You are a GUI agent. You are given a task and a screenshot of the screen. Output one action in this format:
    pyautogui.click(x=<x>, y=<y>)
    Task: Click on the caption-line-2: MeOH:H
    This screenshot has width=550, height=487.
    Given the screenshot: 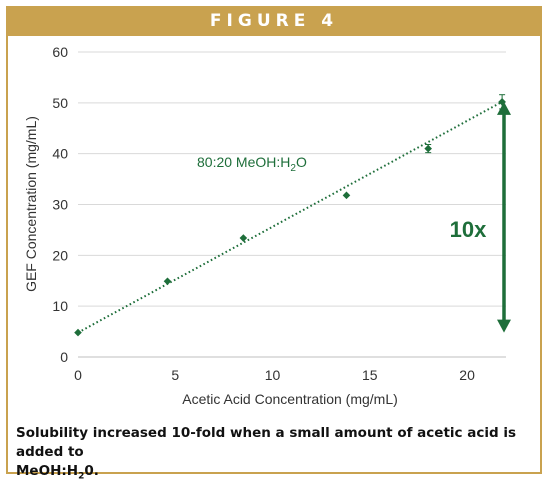 What is the action you would take?
    pyautogui.click(x=47, y=471)
    